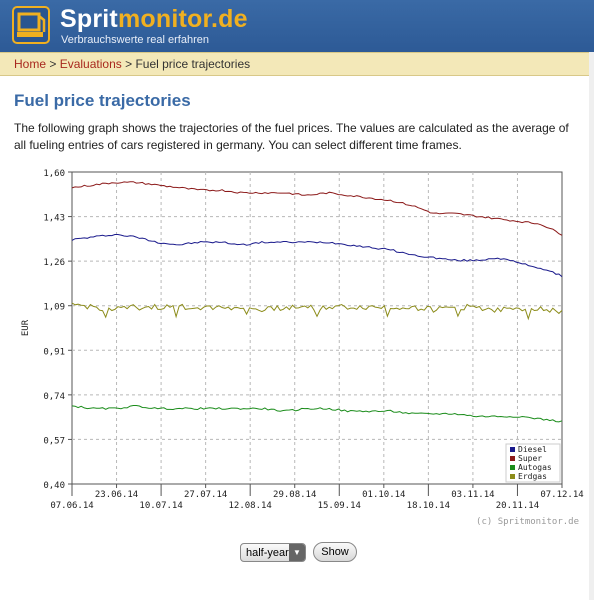 Image resolution: width=594 pixels, height=600 pixels. Describe the element at coordinates (530, 458) in the screenshot. I see `legend-label: Super` at that location.